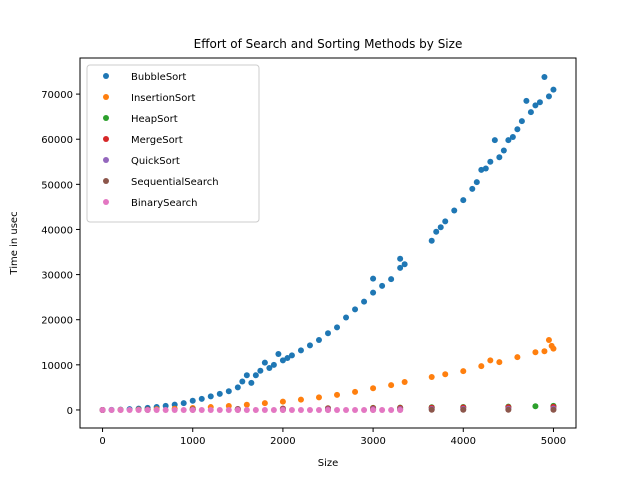  Describe the element at coordinates (164, 203) in the screenshot. I see `legend-label-6: BinarySearch` at that location.